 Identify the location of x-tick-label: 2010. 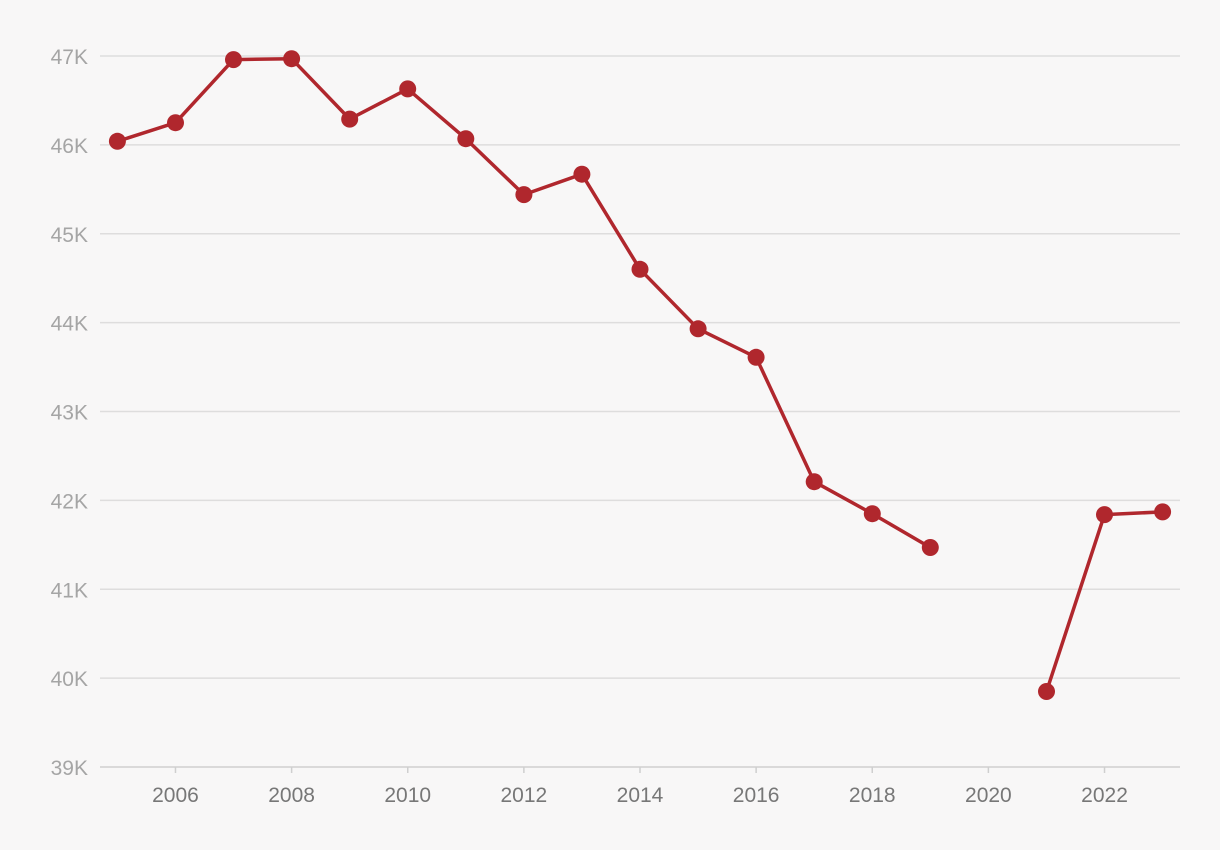
(407, 795).